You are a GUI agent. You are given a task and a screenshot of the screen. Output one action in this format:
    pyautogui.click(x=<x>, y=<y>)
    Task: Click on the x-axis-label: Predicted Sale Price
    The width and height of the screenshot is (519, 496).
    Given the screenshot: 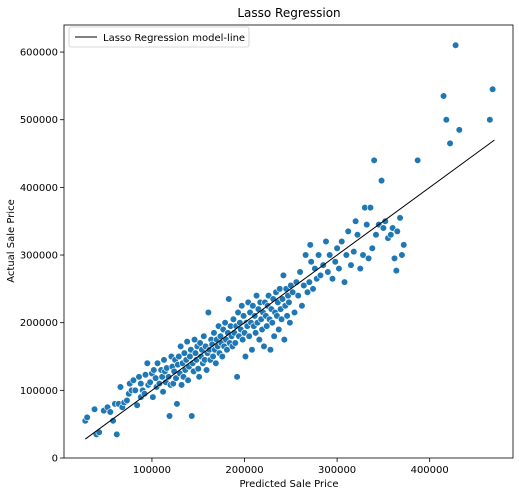 What is the action you would take?
    pyautogui.click(x=288, y=484)
    